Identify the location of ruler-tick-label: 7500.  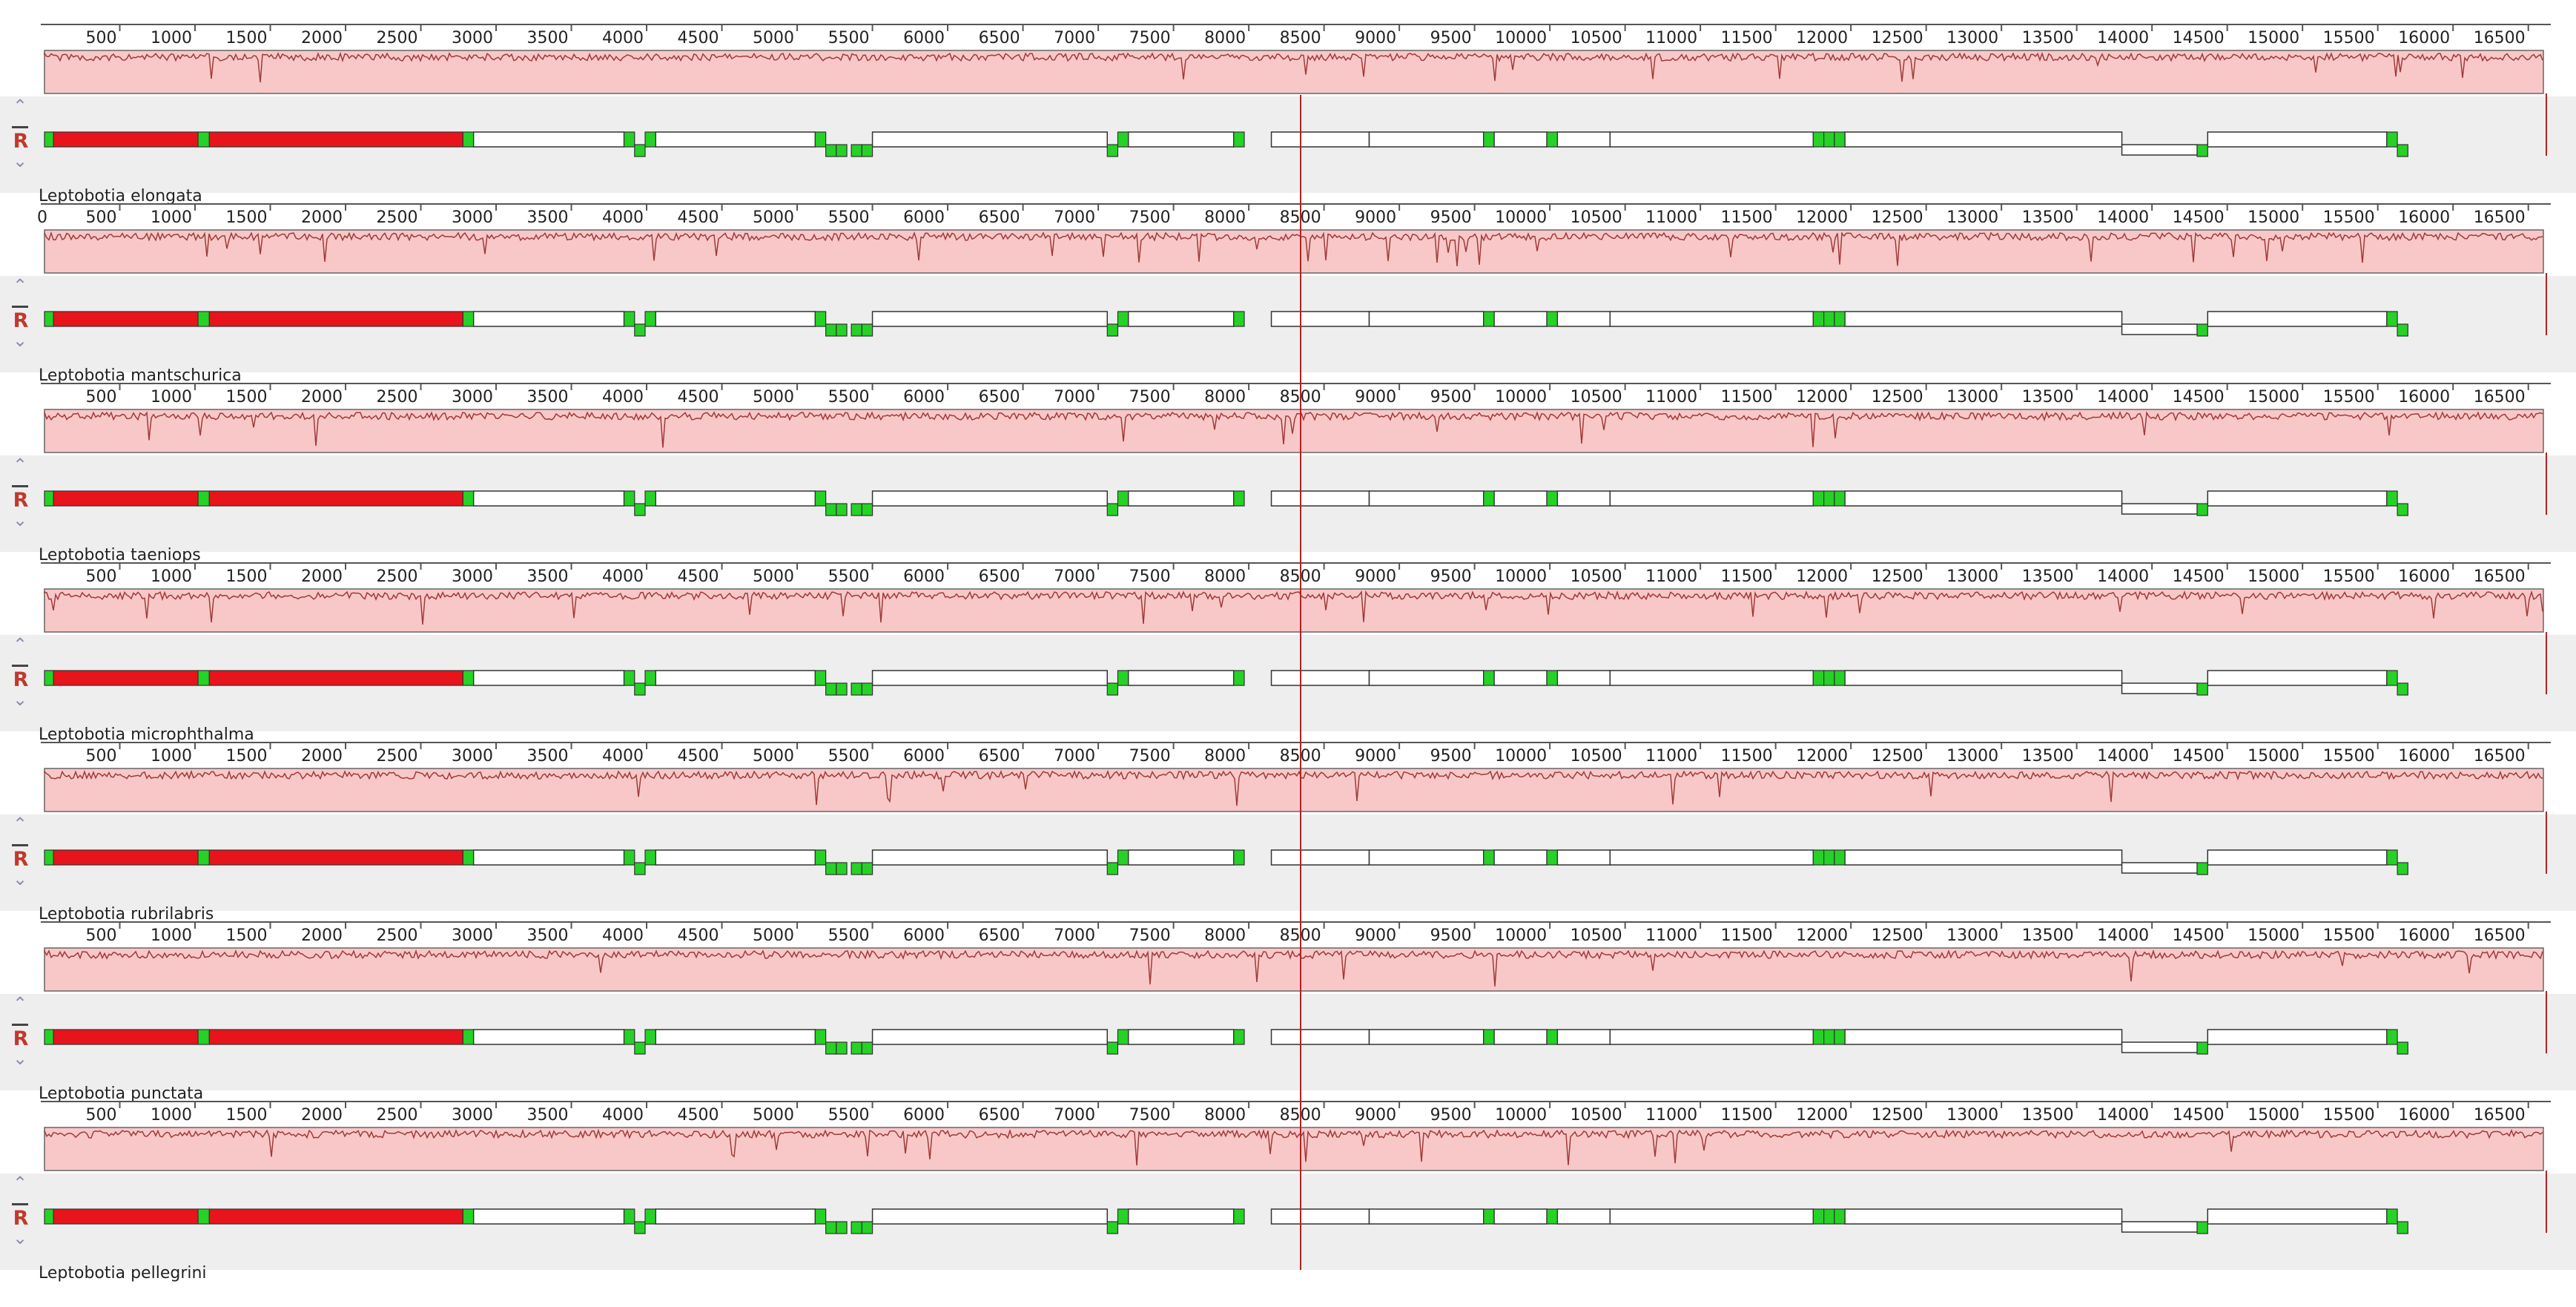
(1150, 397).